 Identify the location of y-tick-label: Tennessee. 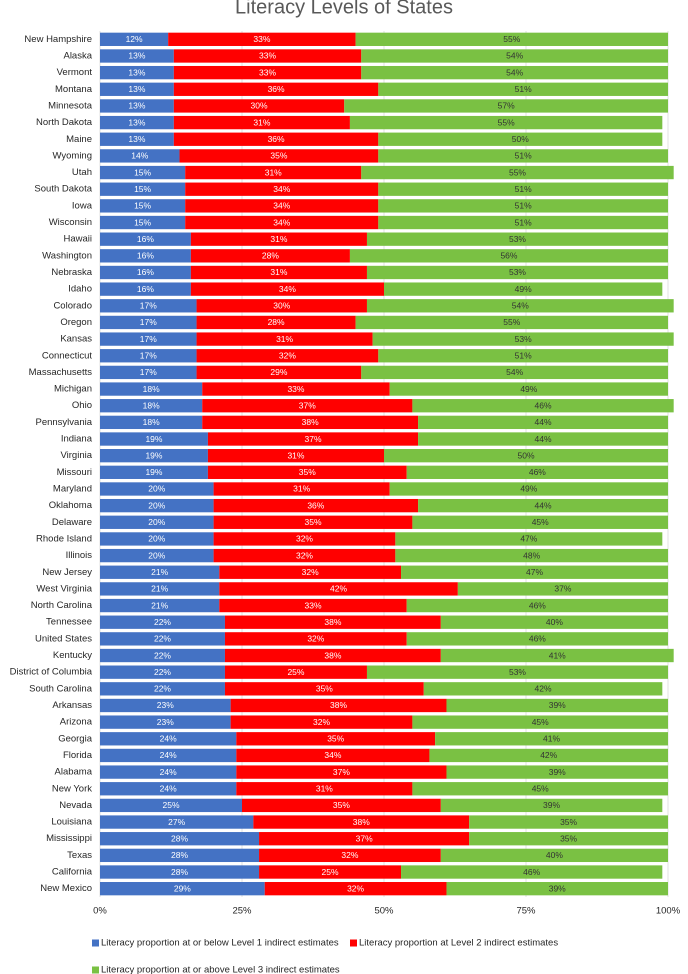
(69, 622).